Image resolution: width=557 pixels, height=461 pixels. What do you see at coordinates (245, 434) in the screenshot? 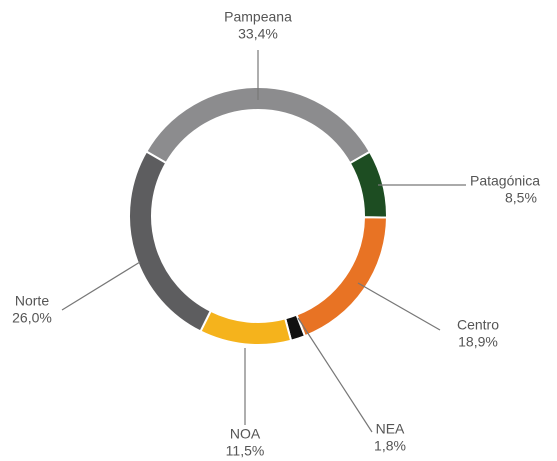
I see `slice-label: NOA` at bounding box center [245, 434].